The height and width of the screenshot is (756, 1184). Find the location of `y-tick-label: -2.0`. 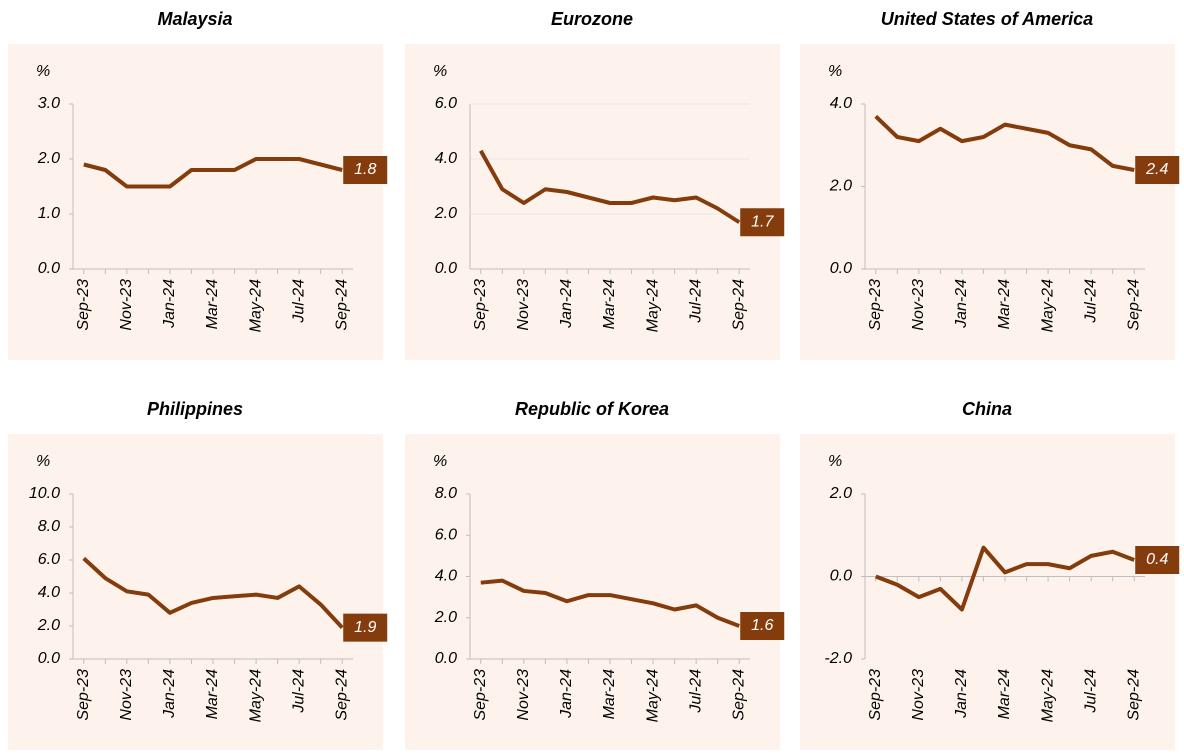

y-tick-label: -2.0 is located at coordinates (838, 658).